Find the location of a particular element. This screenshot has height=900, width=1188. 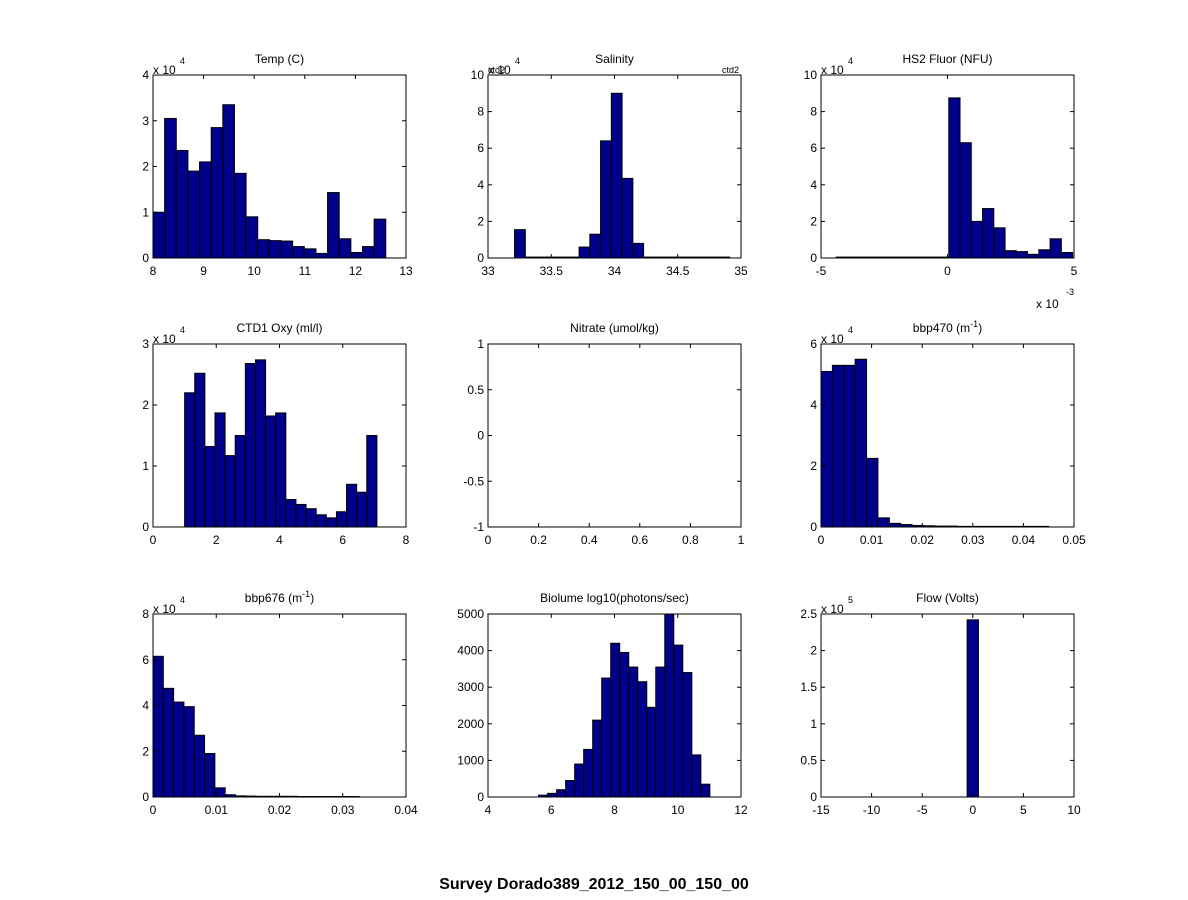

x-tick-label: 10 is located at coordinates (678, 810).